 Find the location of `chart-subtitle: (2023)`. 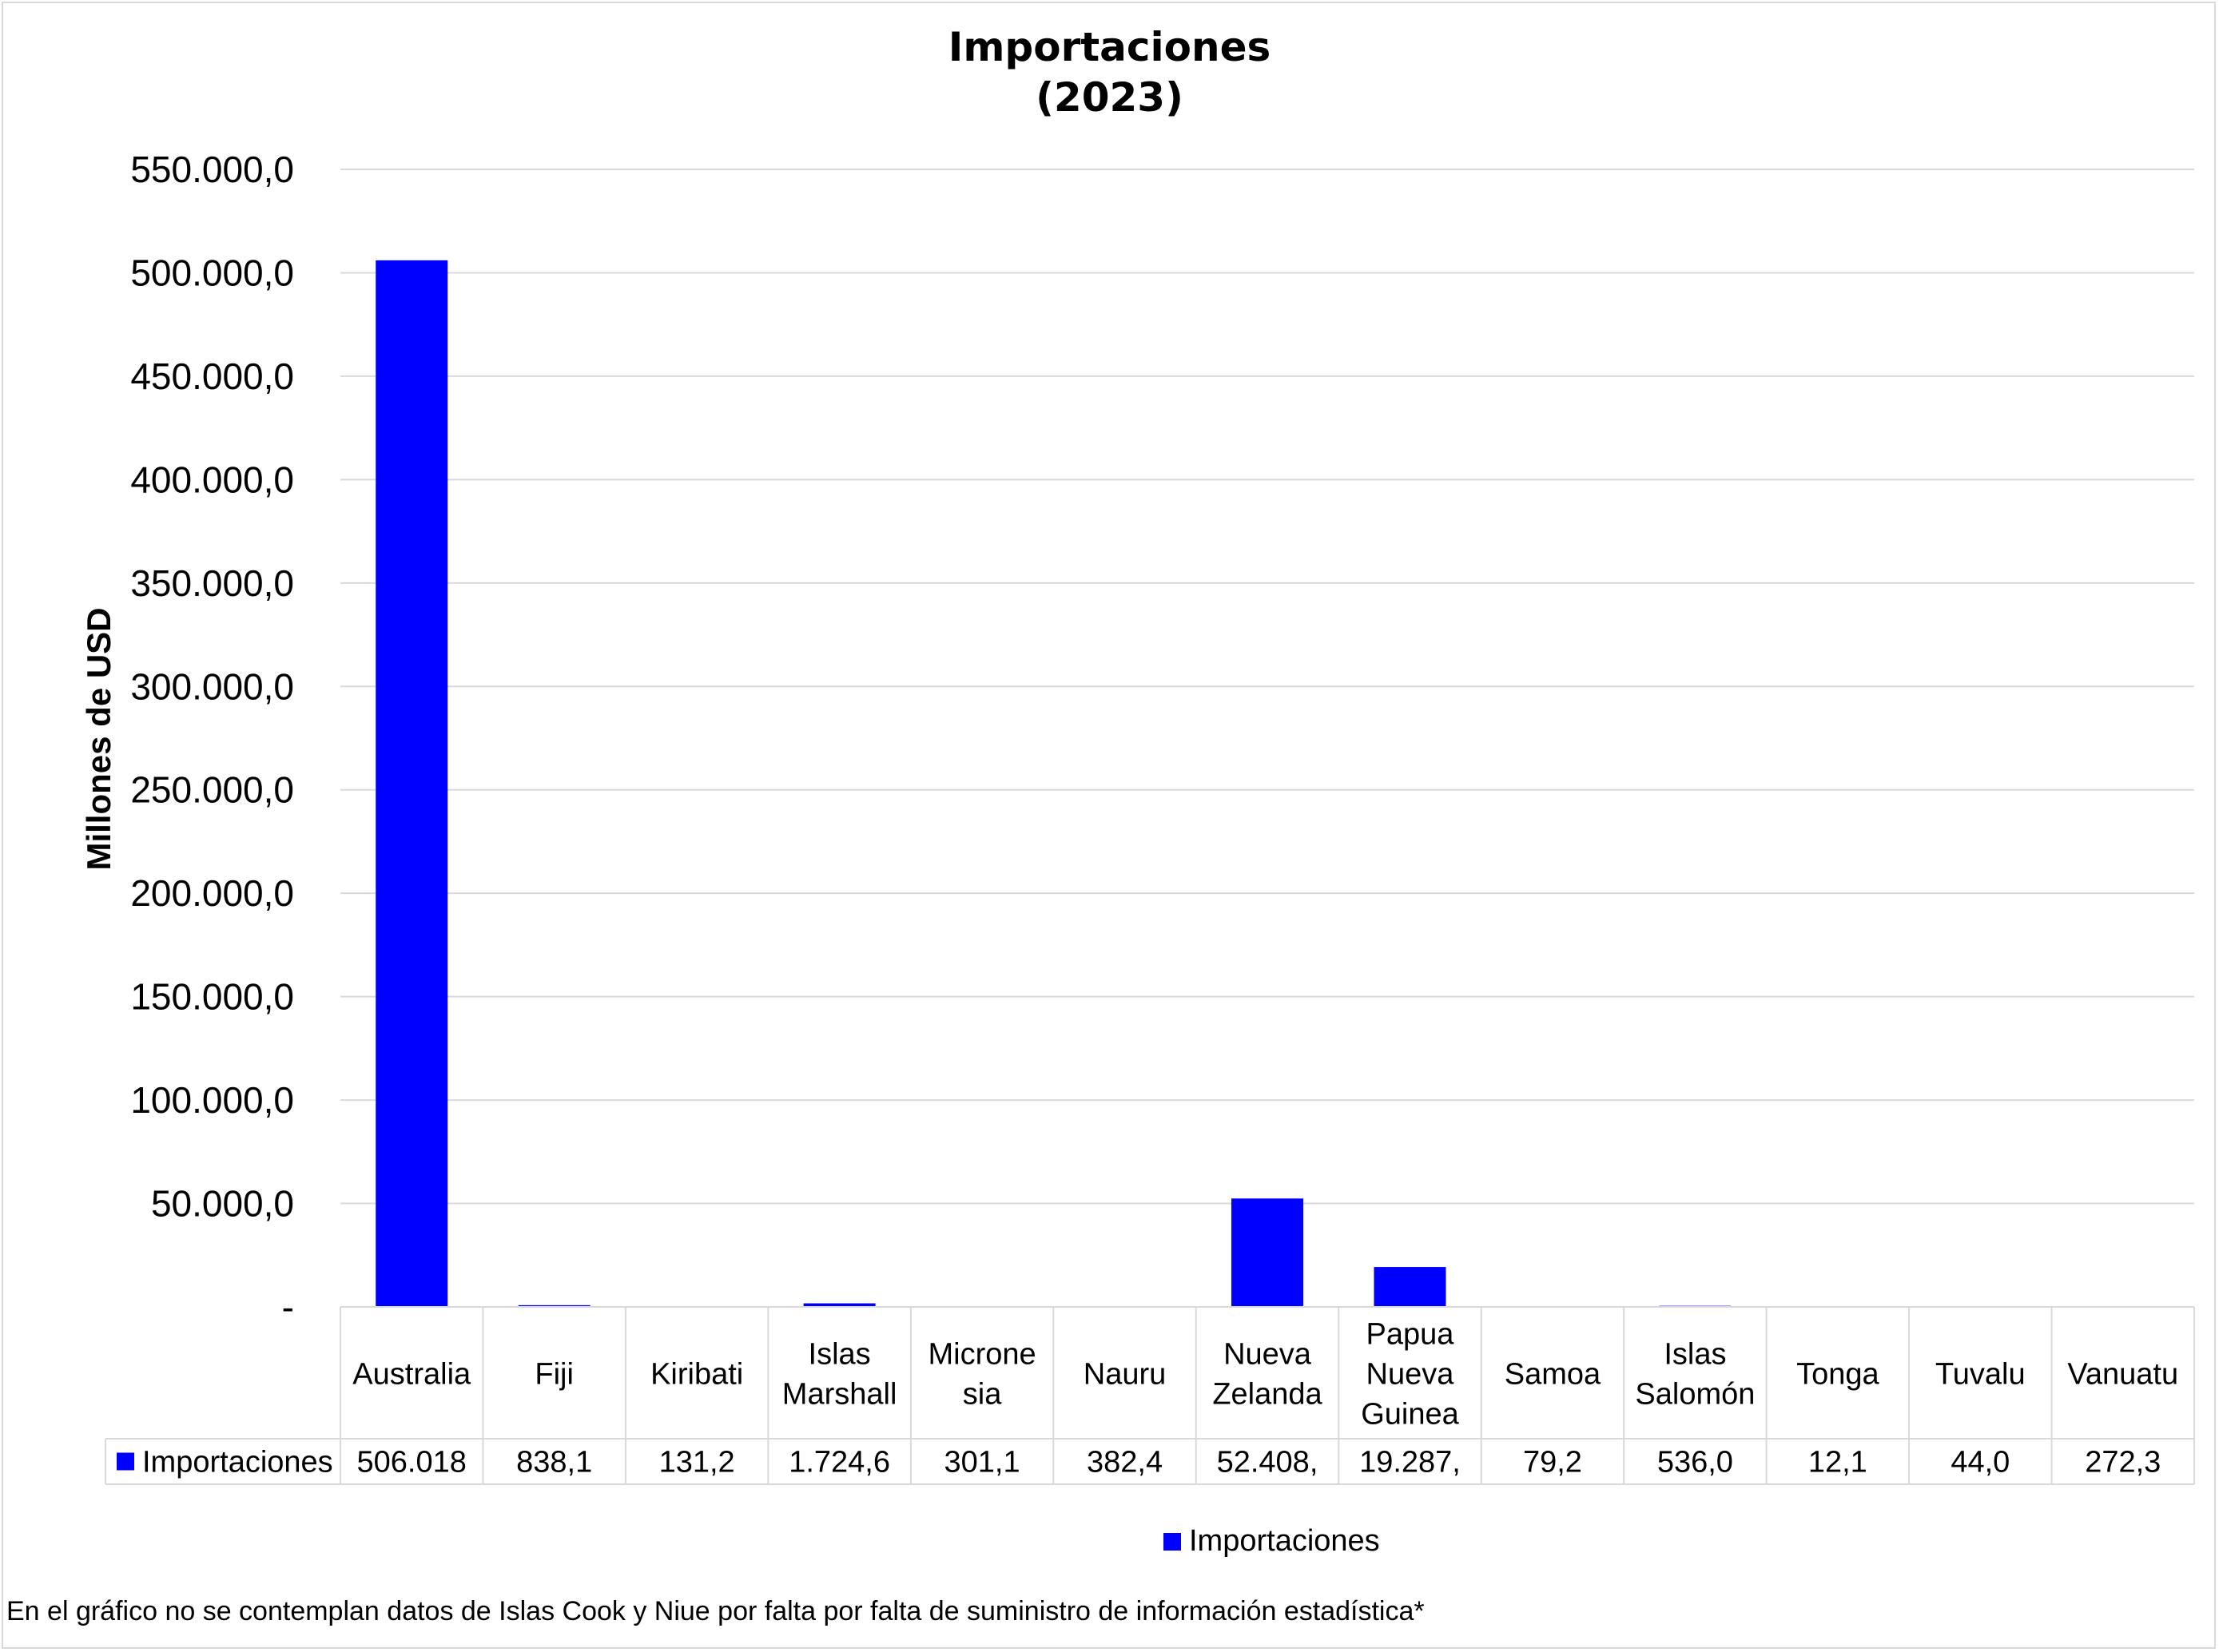

chart-subtitle: (2023) is located at coordinates (1109, 97).